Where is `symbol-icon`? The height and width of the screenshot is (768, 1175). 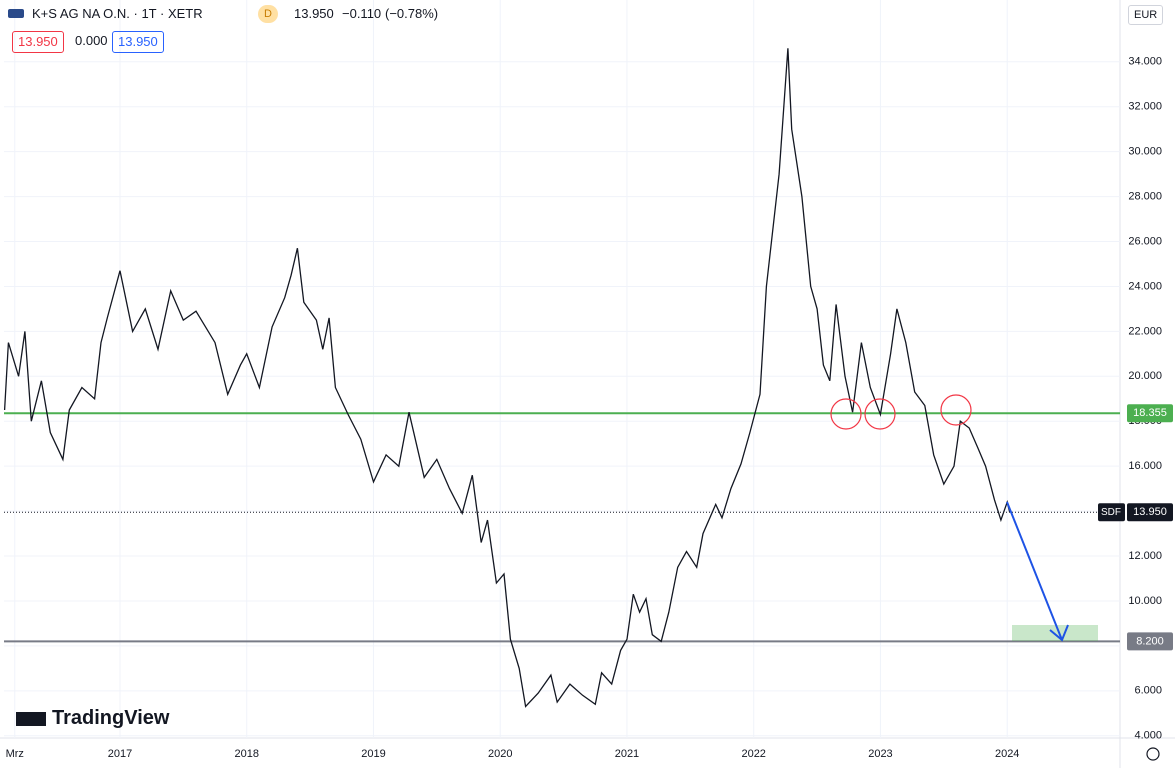 symbol-icon is located at coordinates (16, 13).